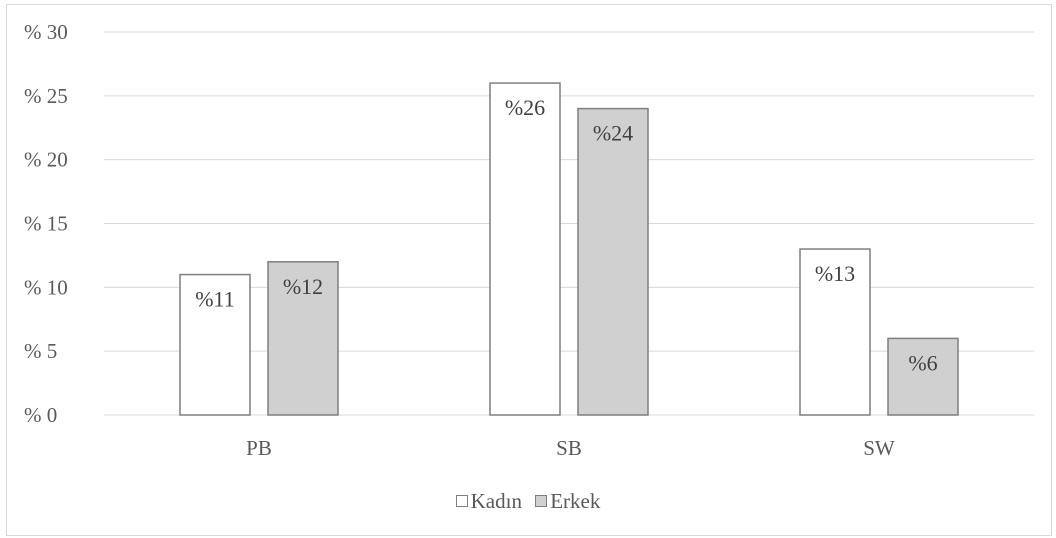  I want to click on legend-item-erkek: Erkek, so click(567, 501).